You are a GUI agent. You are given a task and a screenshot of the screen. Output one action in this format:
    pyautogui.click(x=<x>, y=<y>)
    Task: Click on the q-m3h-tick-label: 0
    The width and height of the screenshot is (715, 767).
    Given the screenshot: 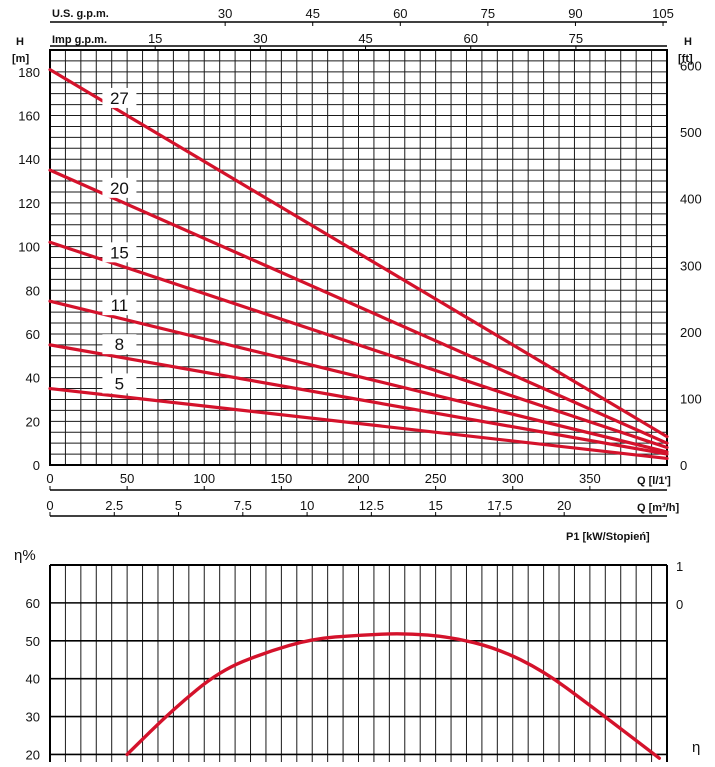 What is the action you would take?
    pyautogui.click(x=49, y=505)
    